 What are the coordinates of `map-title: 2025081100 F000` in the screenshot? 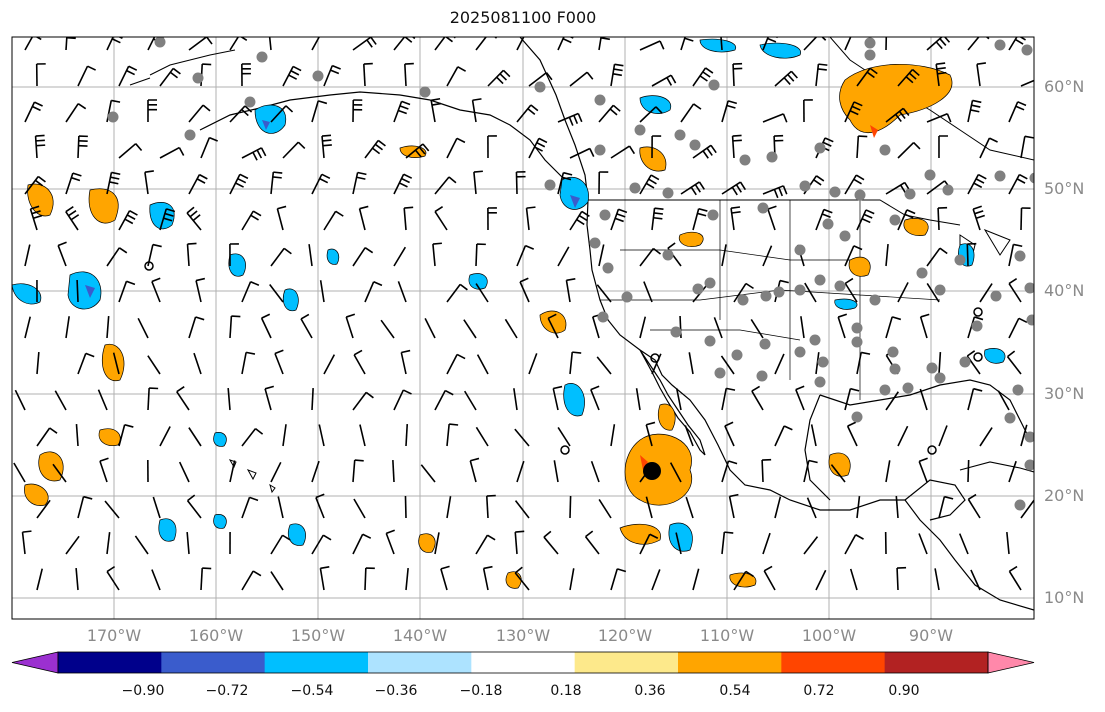 It's located at (523, 17).